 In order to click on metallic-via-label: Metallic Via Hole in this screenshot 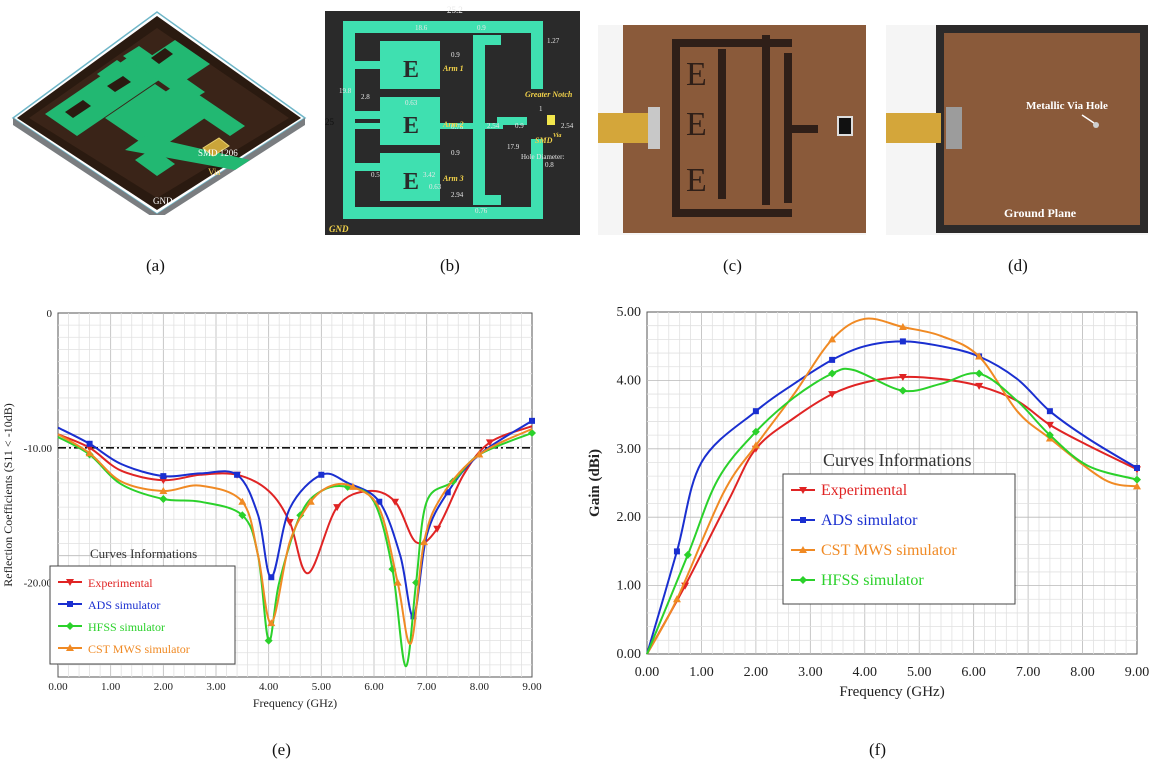, I will do `click(1067, 106)`.